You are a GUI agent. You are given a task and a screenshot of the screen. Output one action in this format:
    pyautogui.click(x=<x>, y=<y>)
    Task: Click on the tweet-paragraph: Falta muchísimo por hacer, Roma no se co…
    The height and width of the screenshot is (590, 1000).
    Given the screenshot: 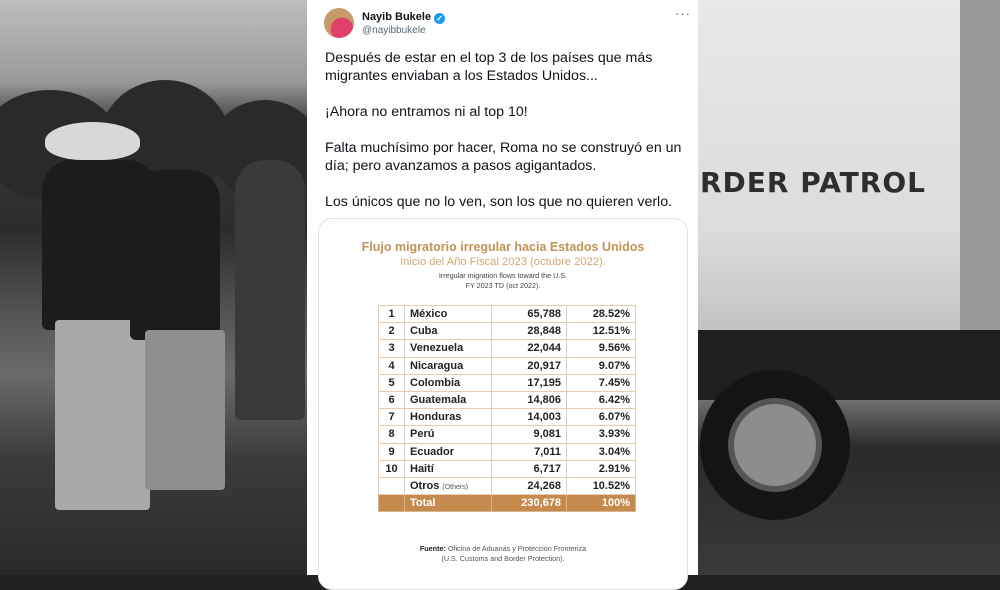 What is the action you would take?
    pyautogui.click(x=503, y=157)
    